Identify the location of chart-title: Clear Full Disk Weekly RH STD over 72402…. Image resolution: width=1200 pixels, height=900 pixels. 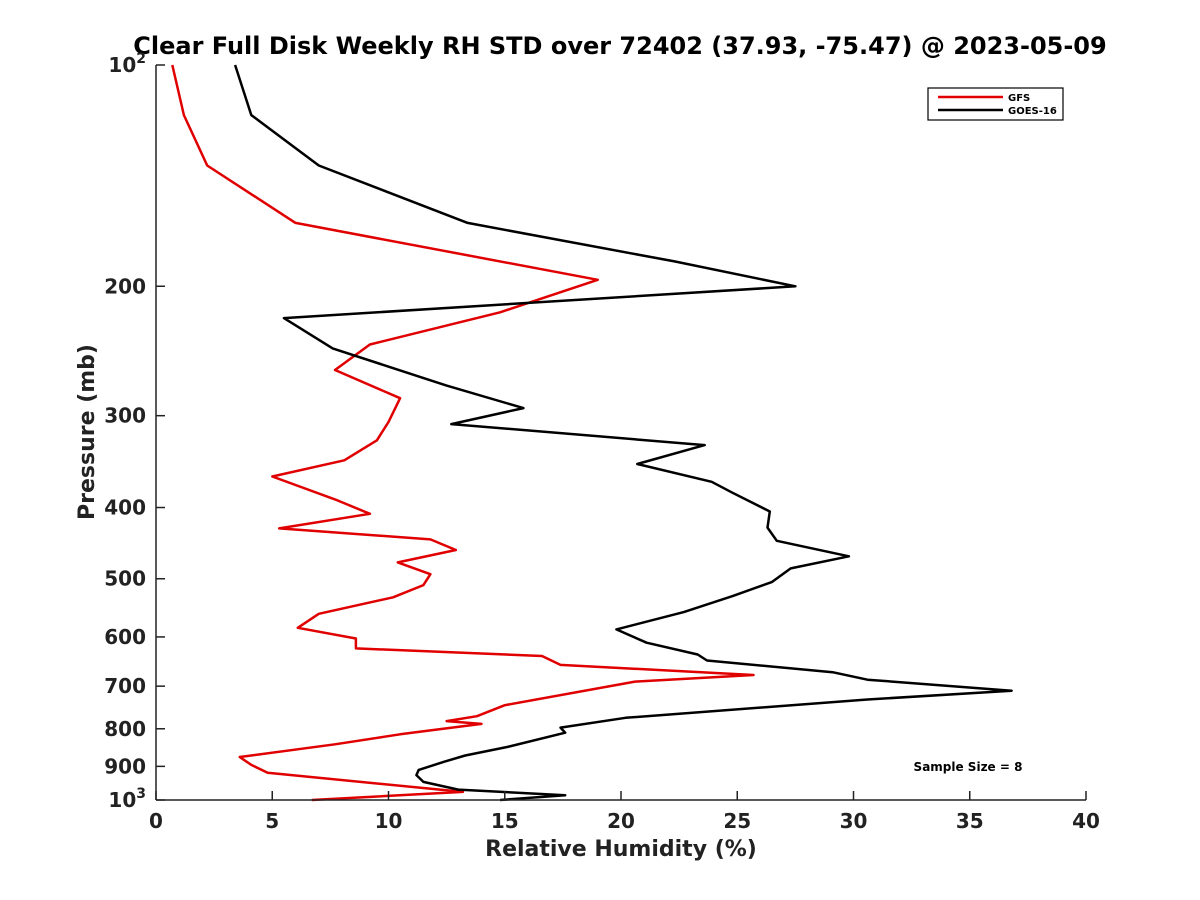
(619, 46).